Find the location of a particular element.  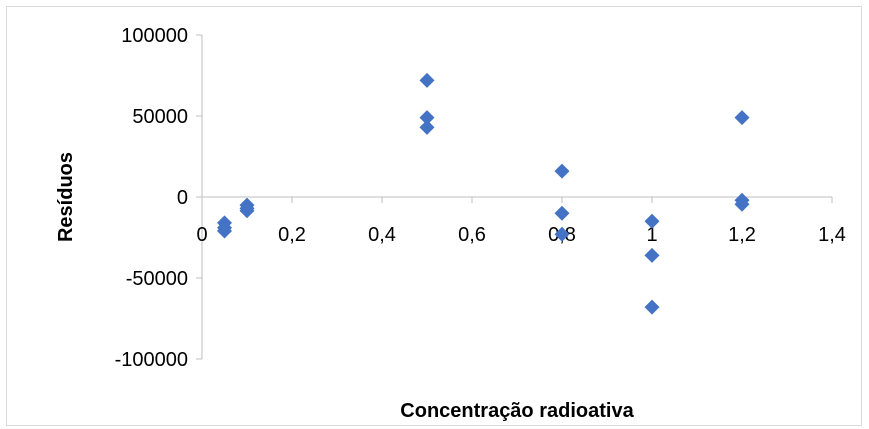

x-tick-label: 1,2 is located at coordinates (742, 235).